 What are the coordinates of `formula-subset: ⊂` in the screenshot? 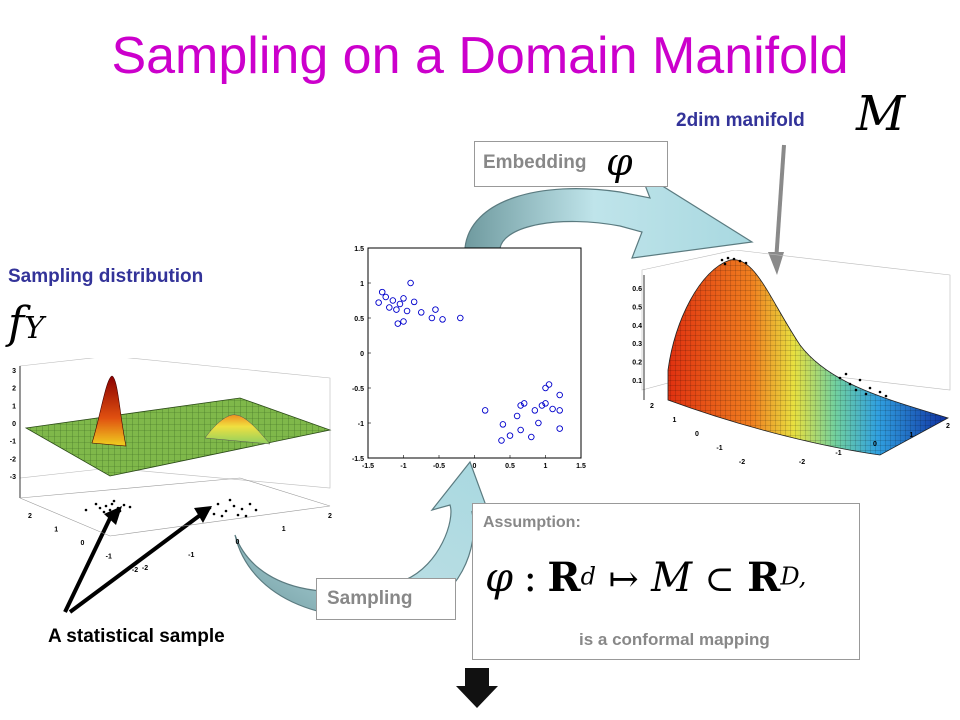 It's located at (719, 579).